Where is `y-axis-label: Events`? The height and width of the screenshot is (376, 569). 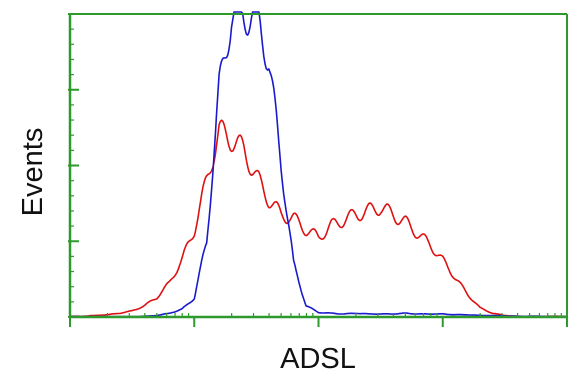 y-axis-label: Events is located at coordinates (33, 172).